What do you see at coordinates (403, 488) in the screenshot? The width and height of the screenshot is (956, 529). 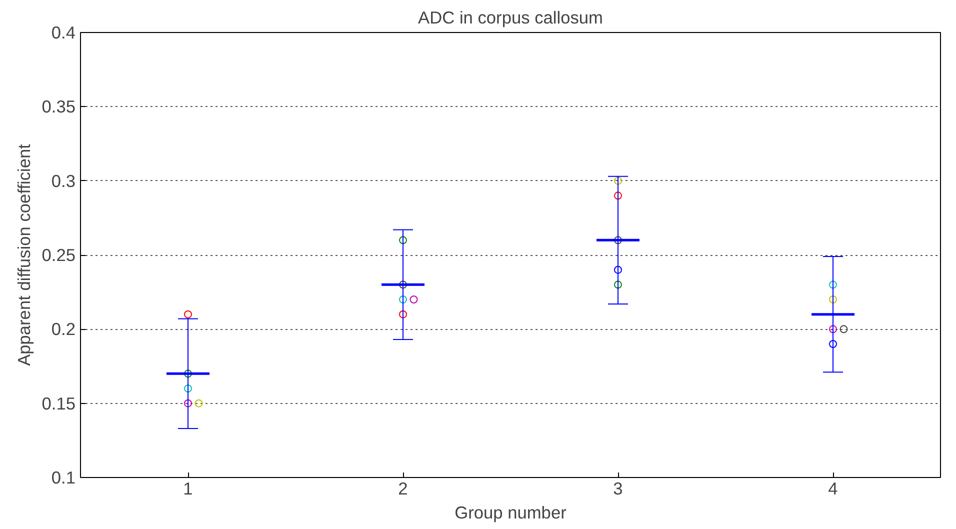 I see `x-tick-label: 2` at bounding box center [403, 488].